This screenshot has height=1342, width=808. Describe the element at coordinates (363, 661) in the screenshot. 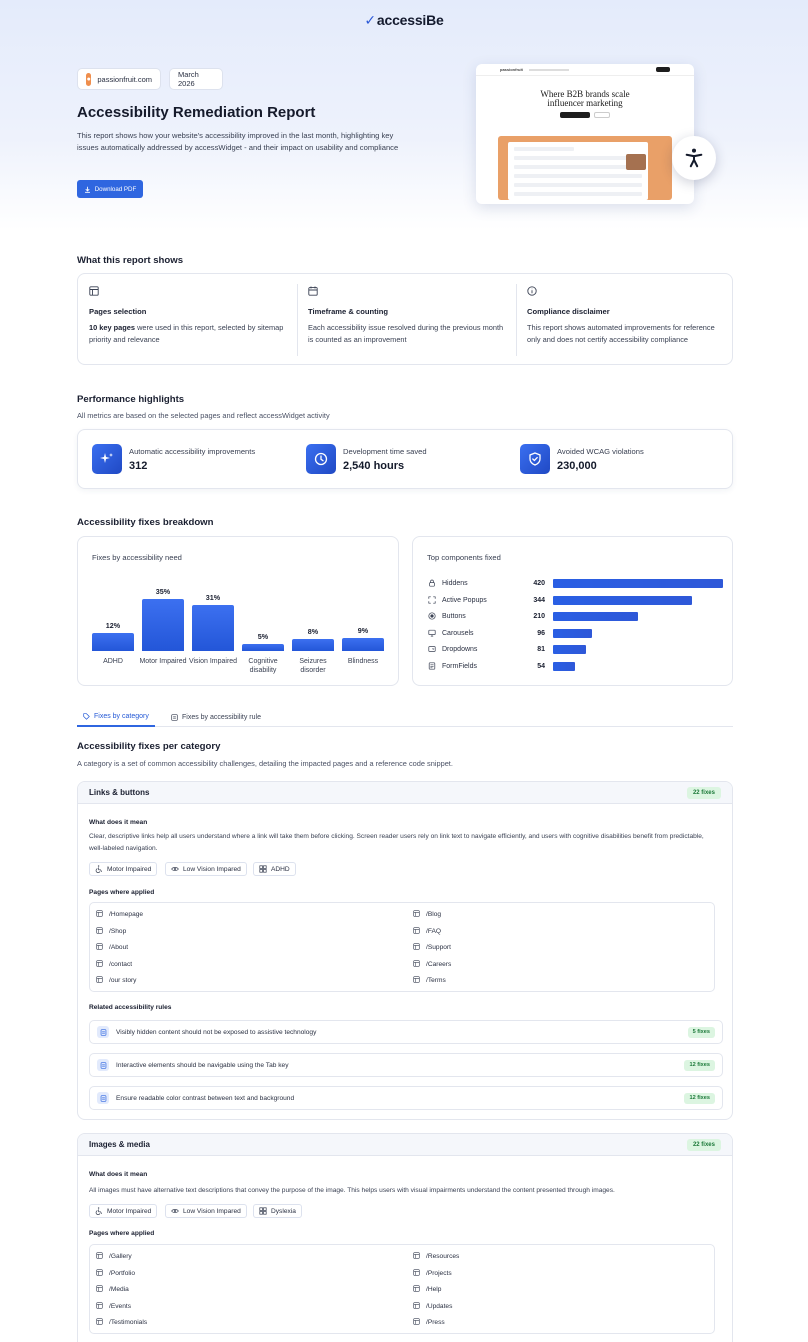

I see `bar-category-label: Blindness` at that location.